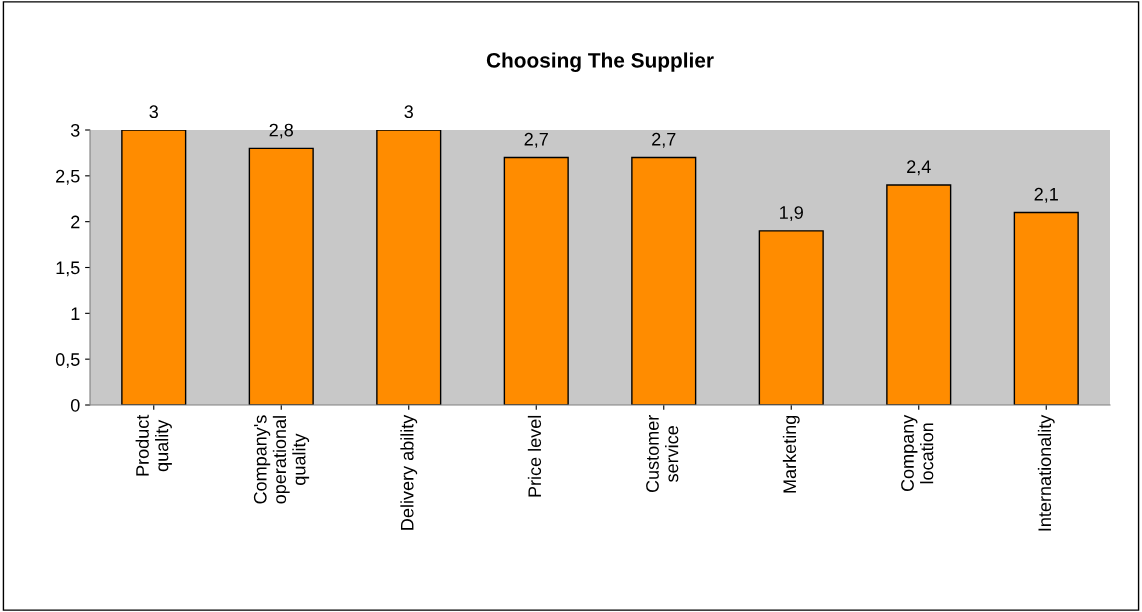 The width and height of the screenshot is (1142, 612). I want to click on y-tick-label: 1,5, so click(68, 269).